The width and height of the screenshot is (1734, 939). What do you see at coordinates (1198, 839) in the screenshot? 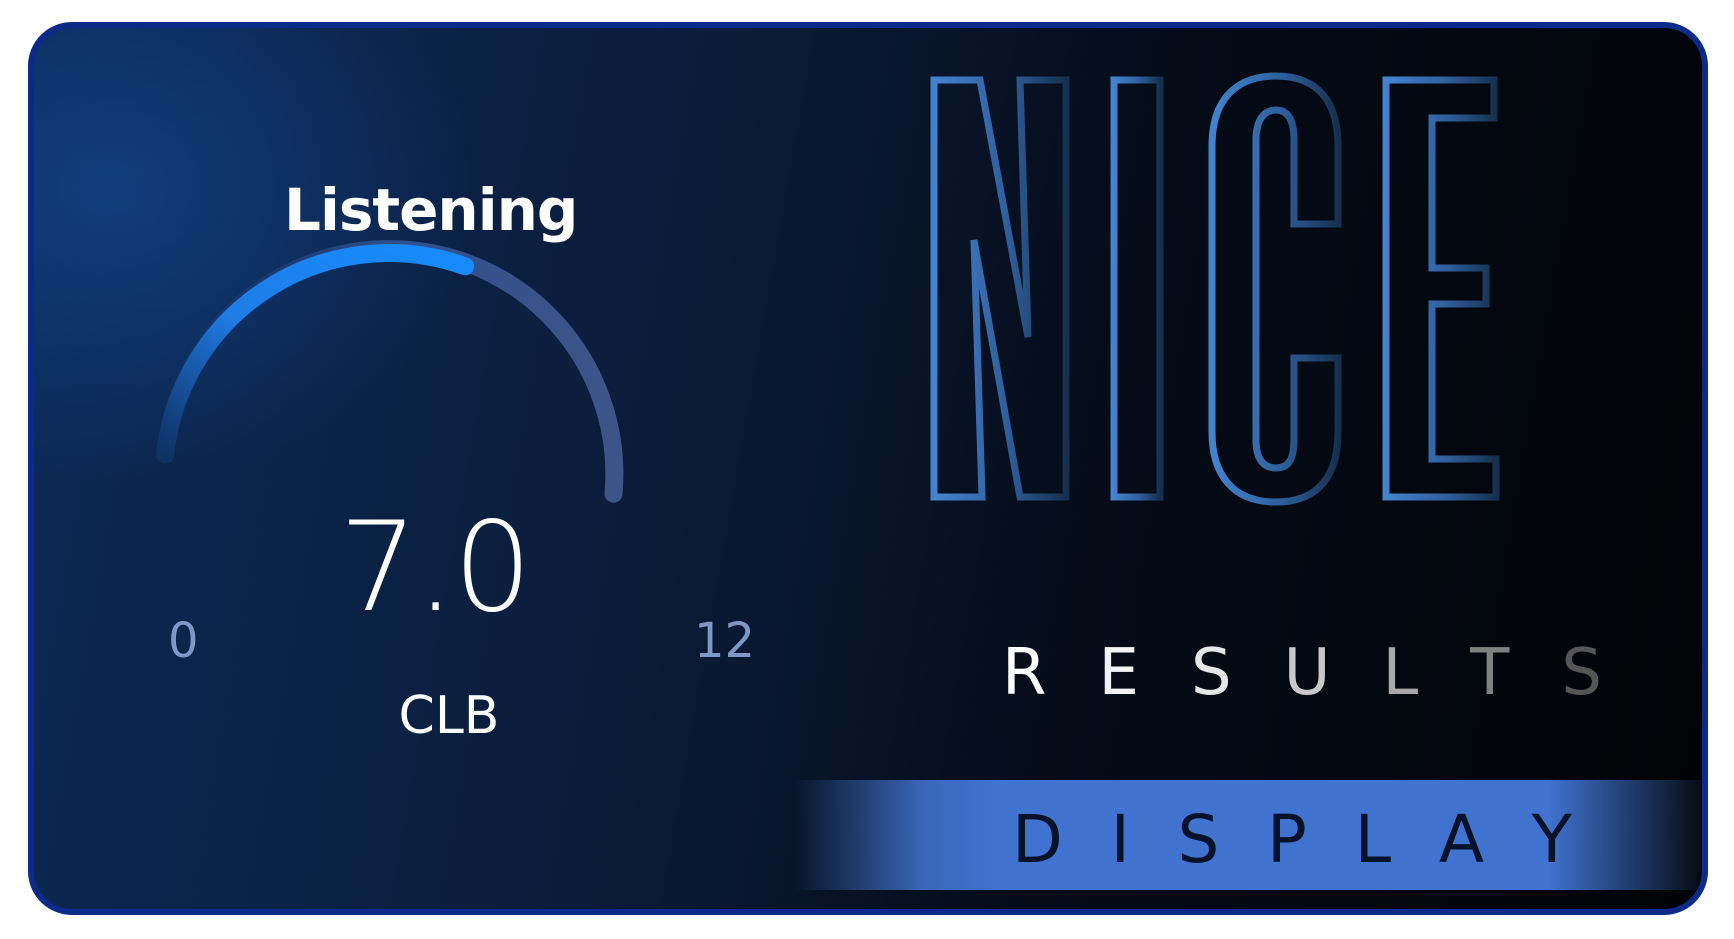
I see `display-letter: S` at bounding box center [1198, 839].